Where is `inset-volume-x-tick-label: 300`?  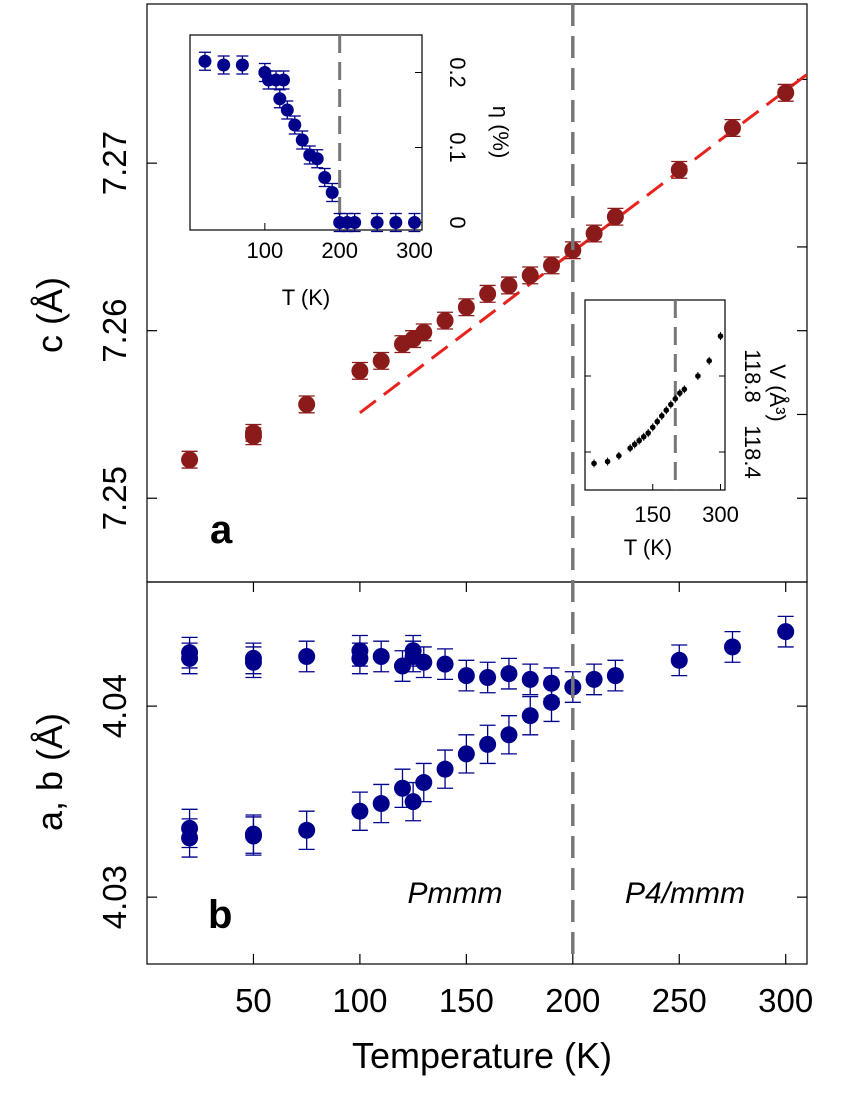
inset-volume-x-tick-label: 300 is located at coordinates (720, 514).